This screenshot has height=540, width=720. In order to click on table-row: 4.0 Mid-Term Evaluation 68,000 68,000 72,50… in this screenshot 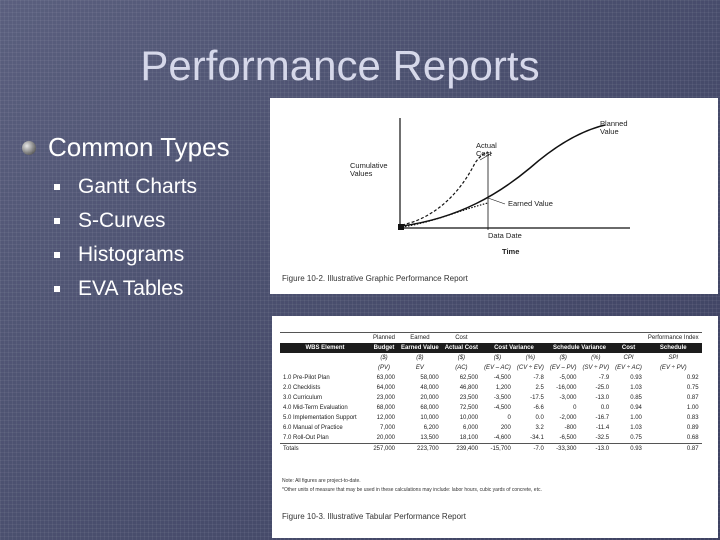, I will do `click(491, 408)`.